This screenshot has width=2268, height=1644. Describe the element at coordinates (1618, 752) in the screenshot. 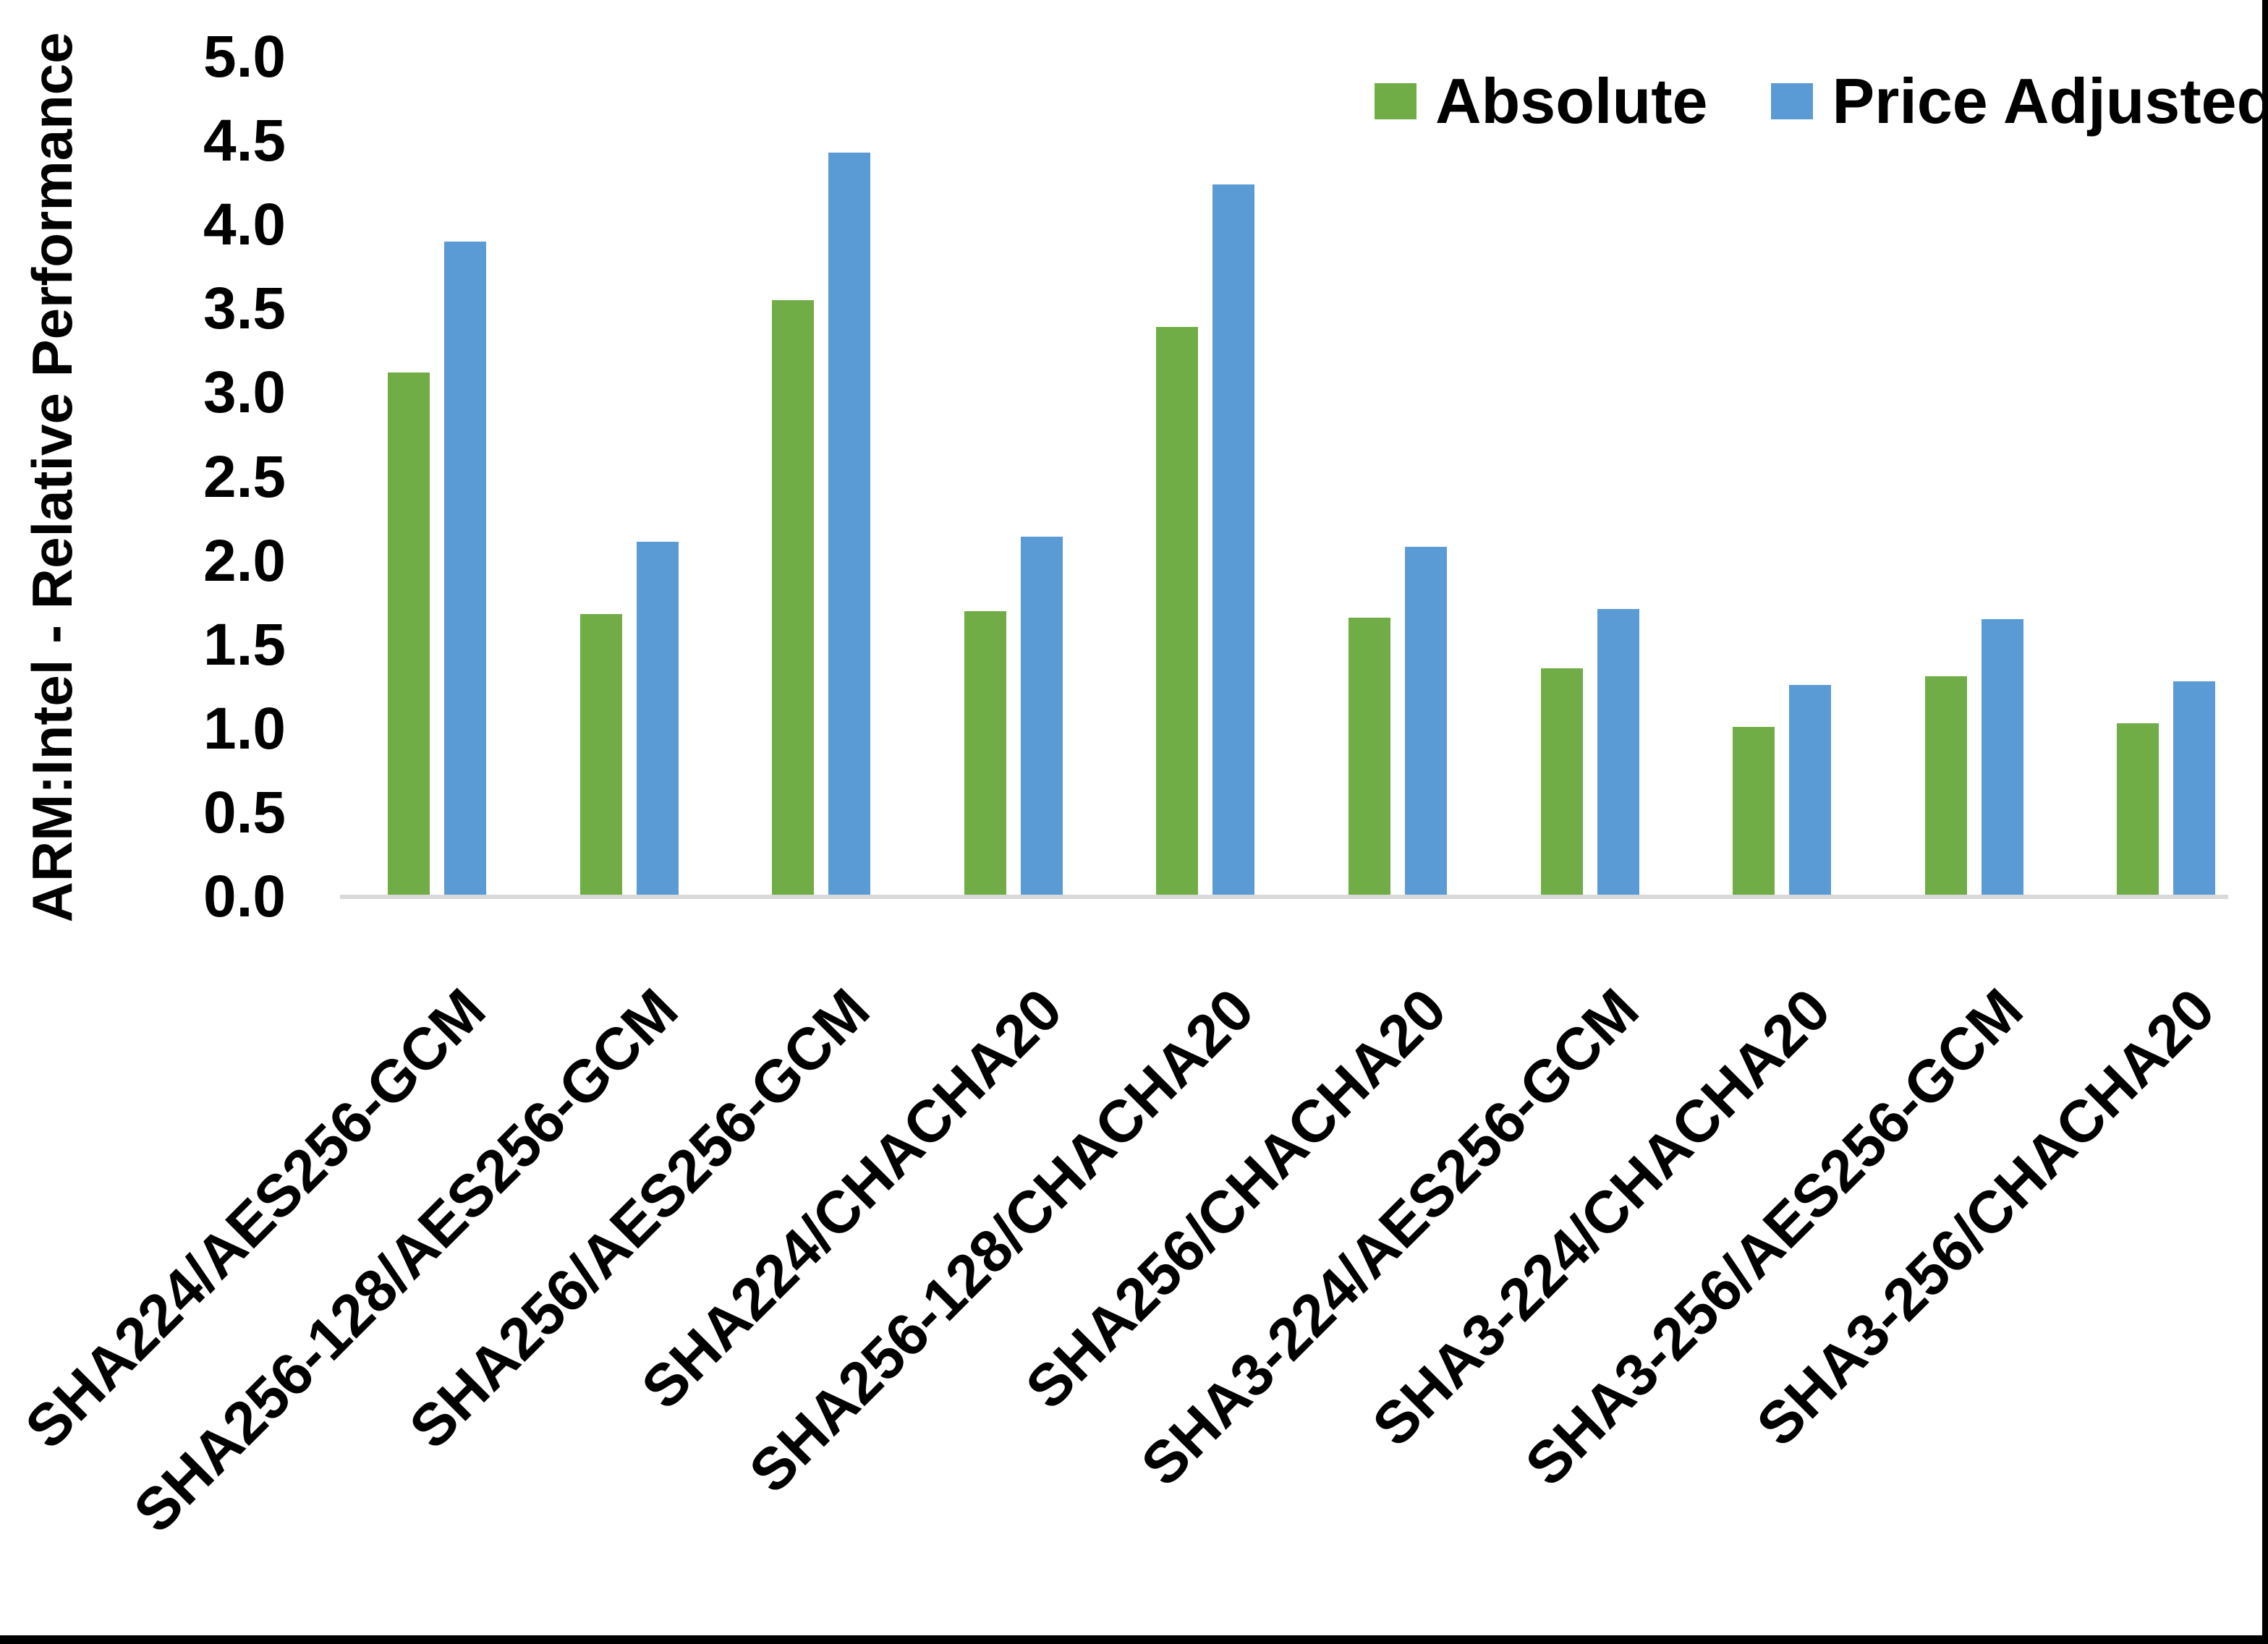

I see `bar-price-adjusted-SHA3-224/AES256-GCM` at that location.